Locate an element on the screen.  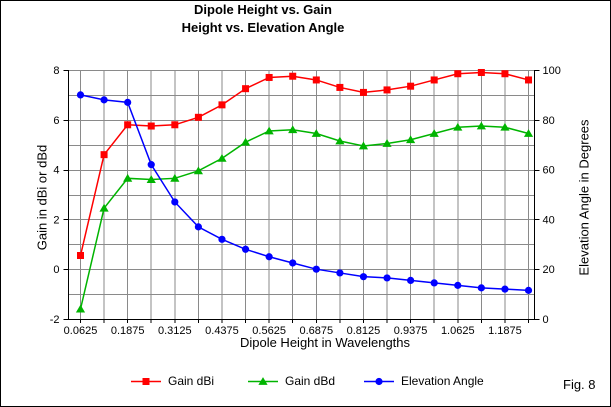
legend-item-gain-dbi: Gain dBi is located at coordinates (172, 381).